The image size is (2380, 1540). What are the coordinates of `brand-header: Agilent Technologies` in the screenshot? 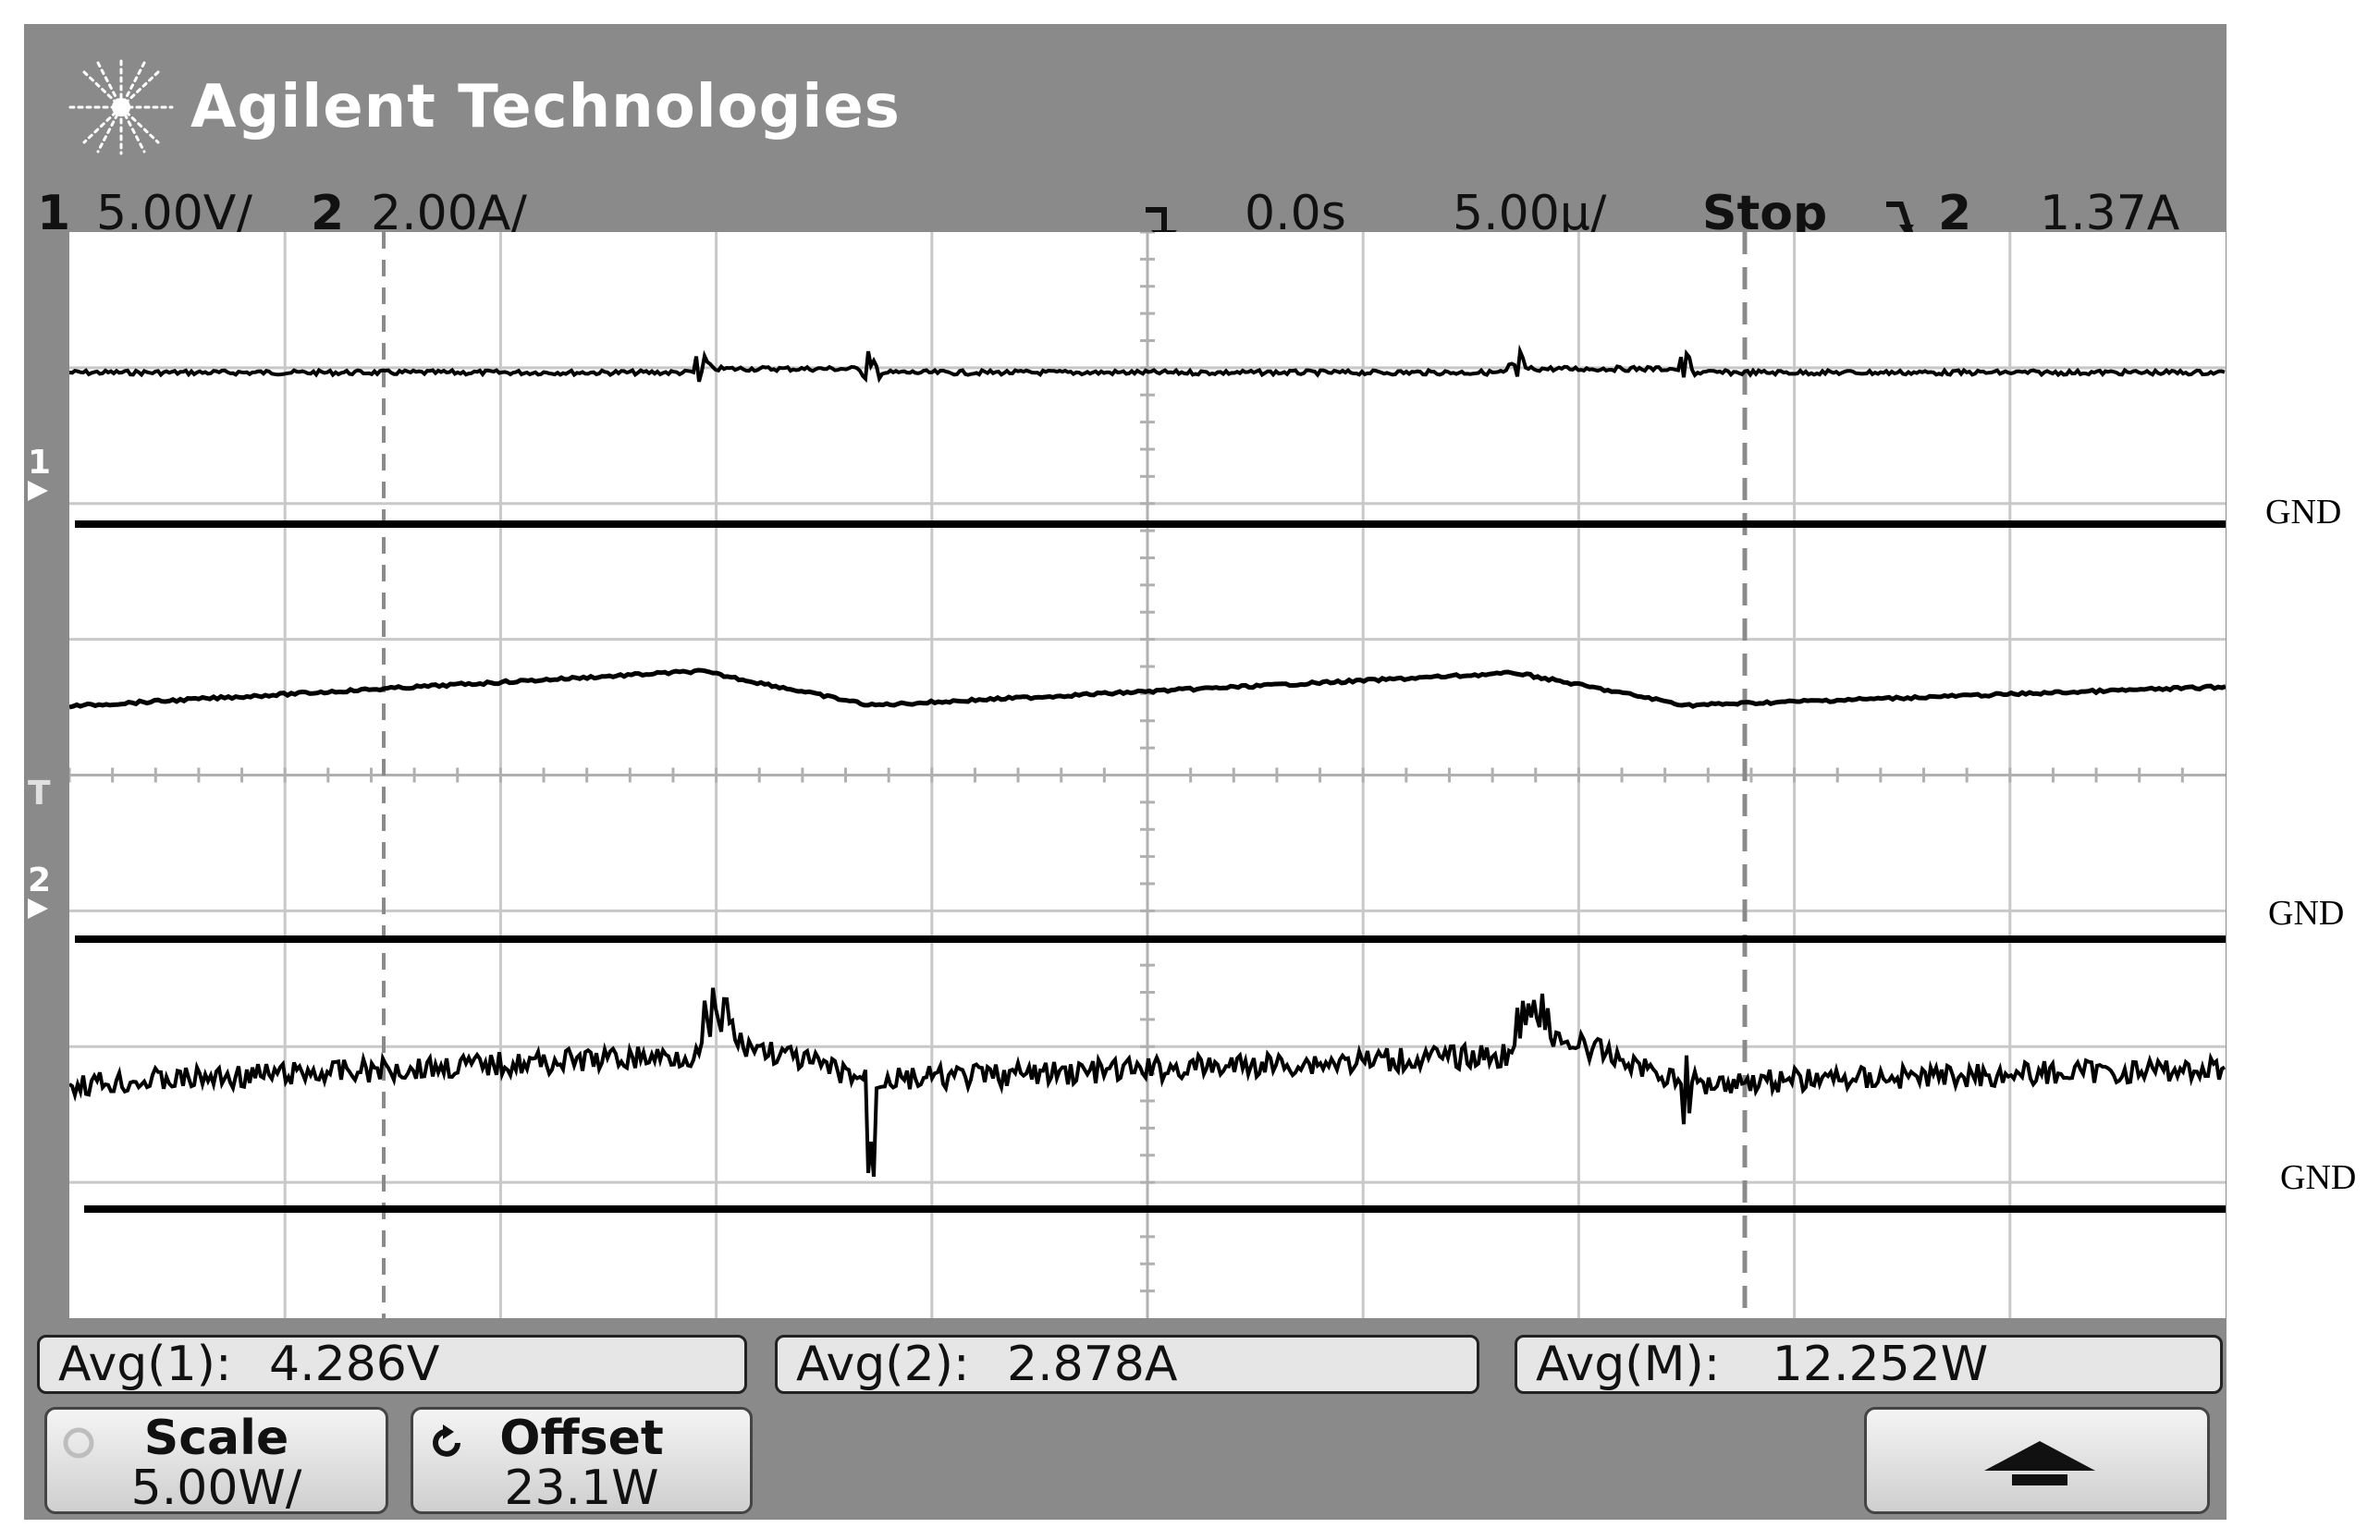 It's located at (481, 107).